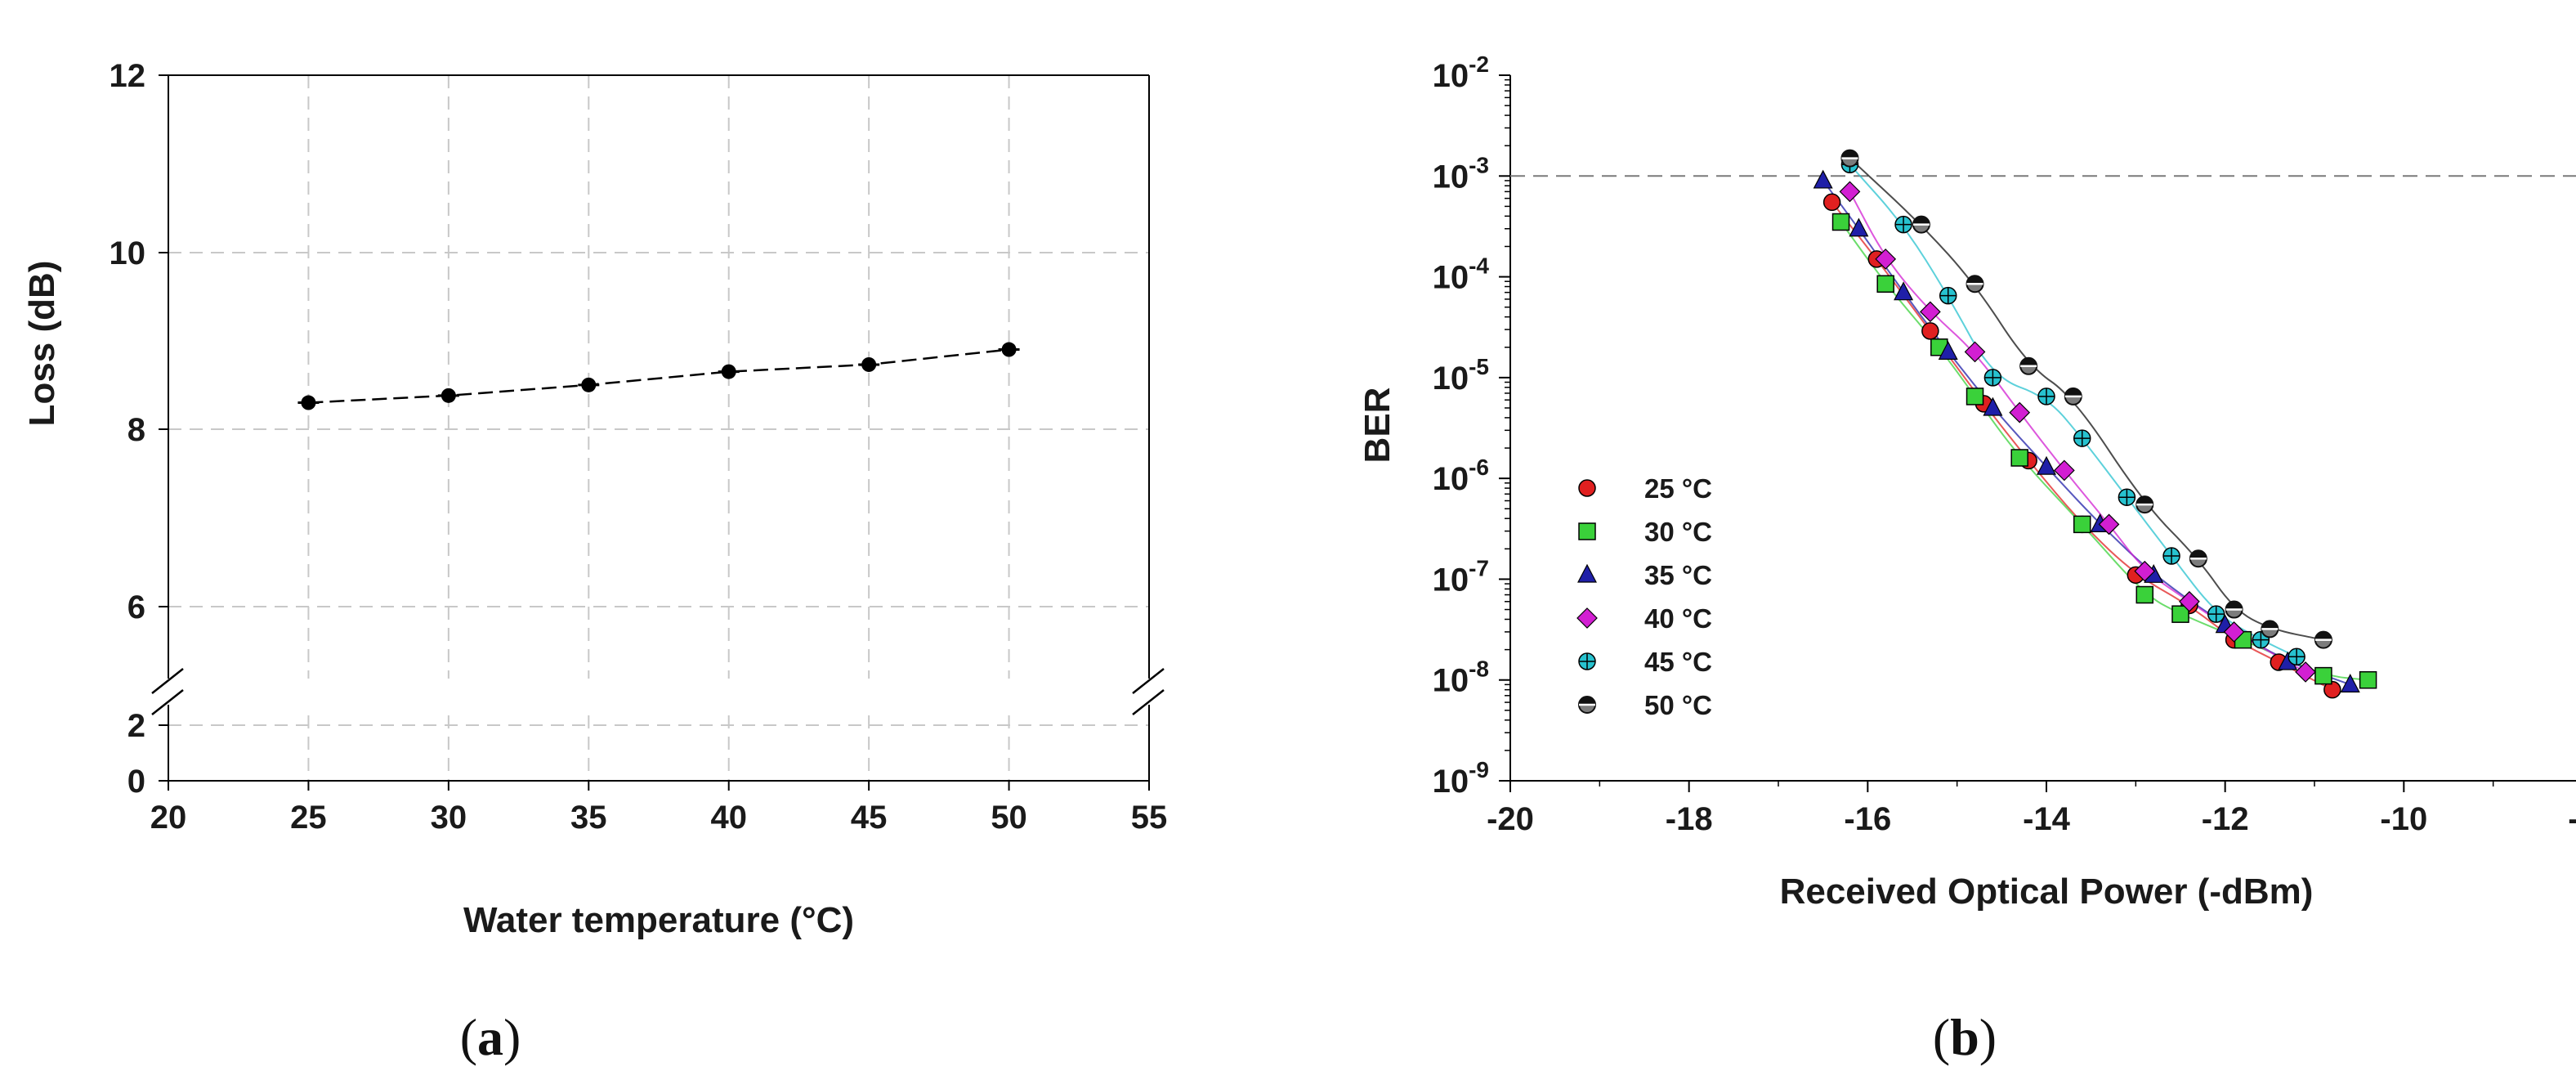 This screenshot has width=2576, height=1080. Describe the element at coordinates (2572, 819) in the screenshot. I see `x-tick-label: -8` at that location.